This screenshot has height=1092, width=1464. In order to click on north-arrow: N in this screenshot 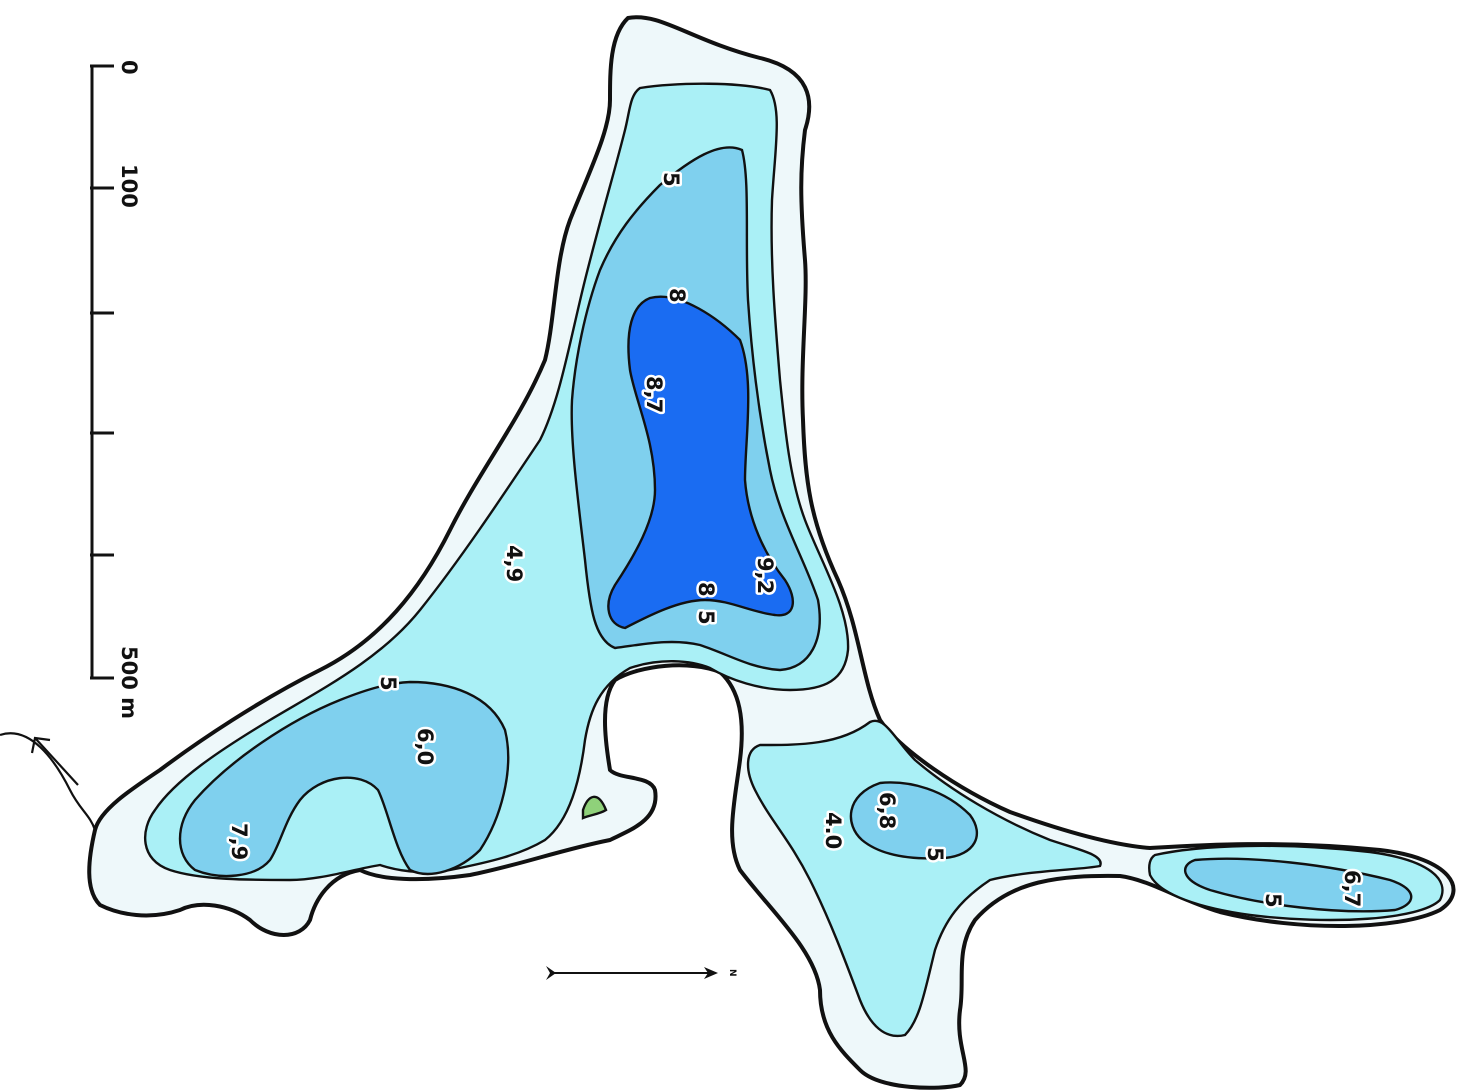, I will do `click(641, 973)`.